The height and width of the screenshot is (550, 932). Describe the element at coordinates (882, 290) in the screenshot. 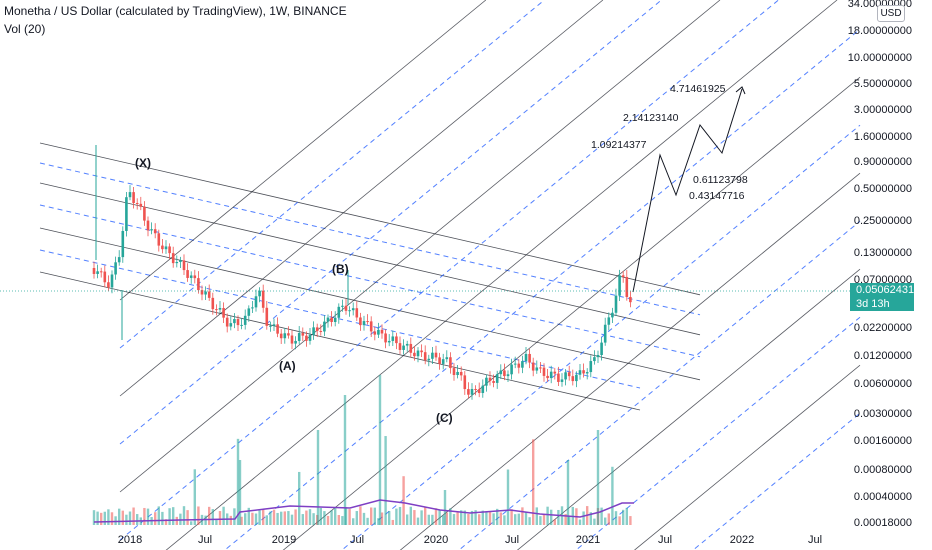

I see `last-price-label: 0.05062431` at that location.